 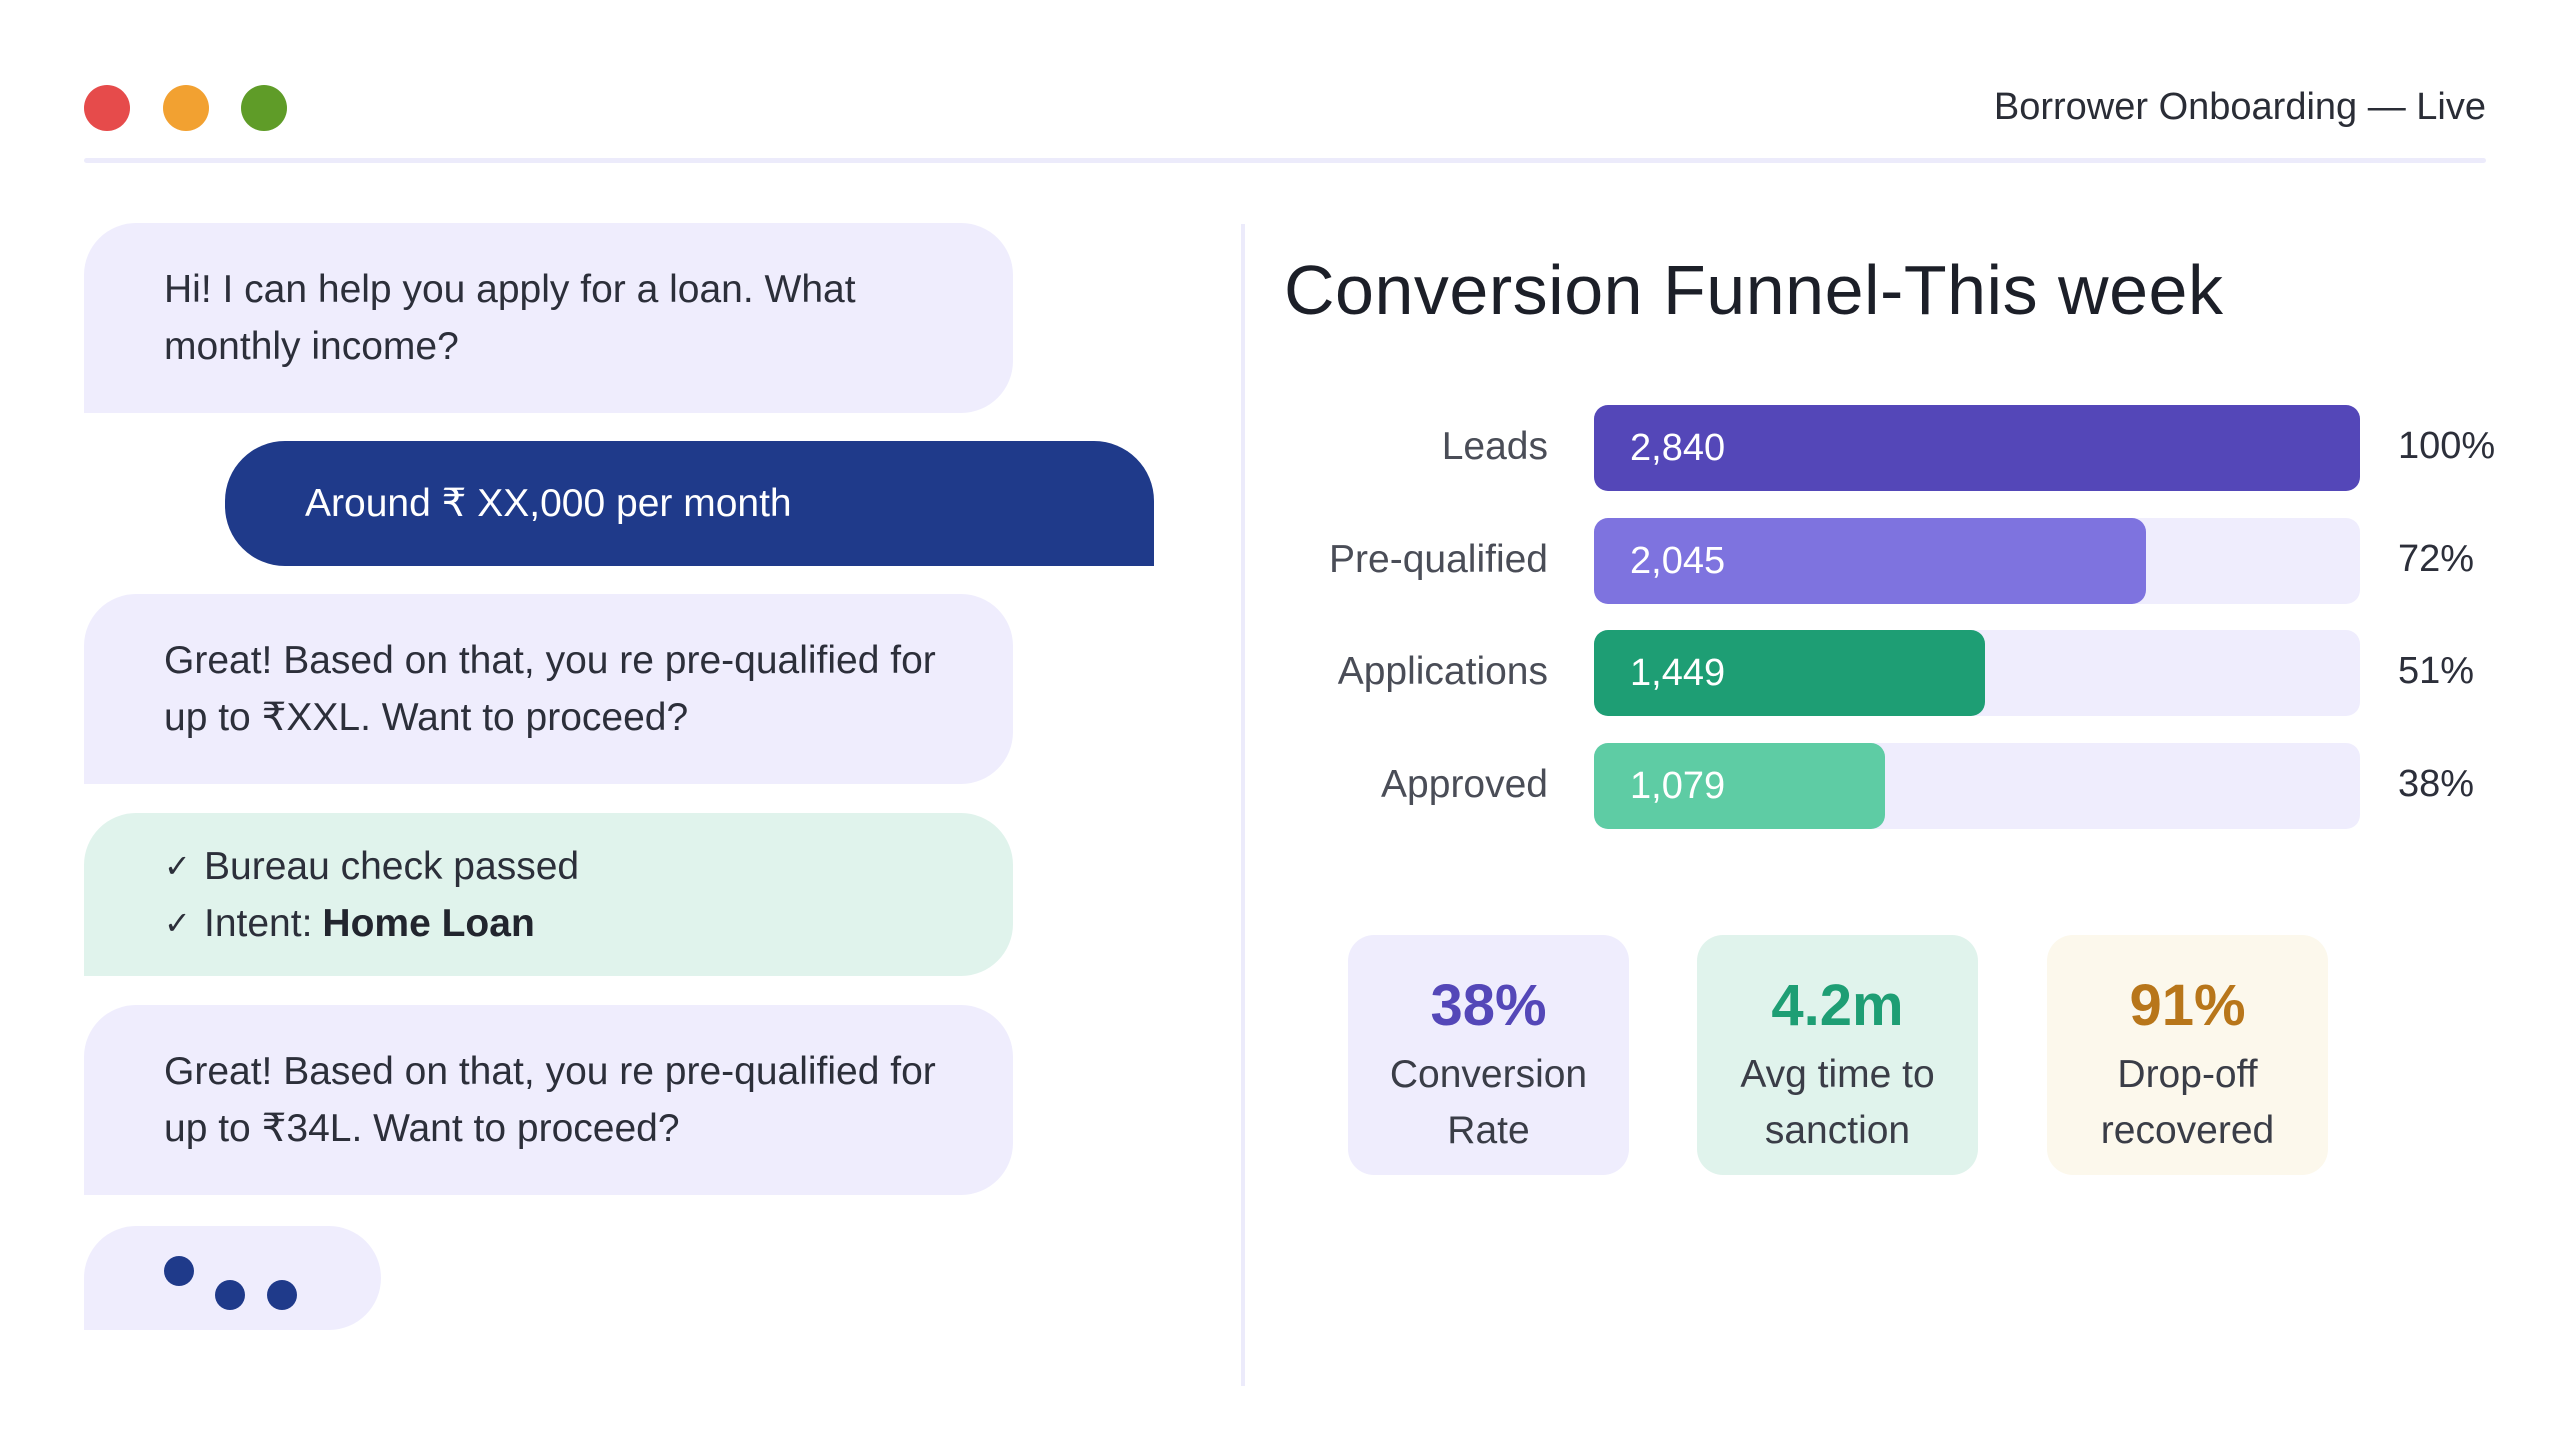 I want to click on stat-card-avg-time: 4.2m Avg time to sanction, so click(x=1837, y=1055).